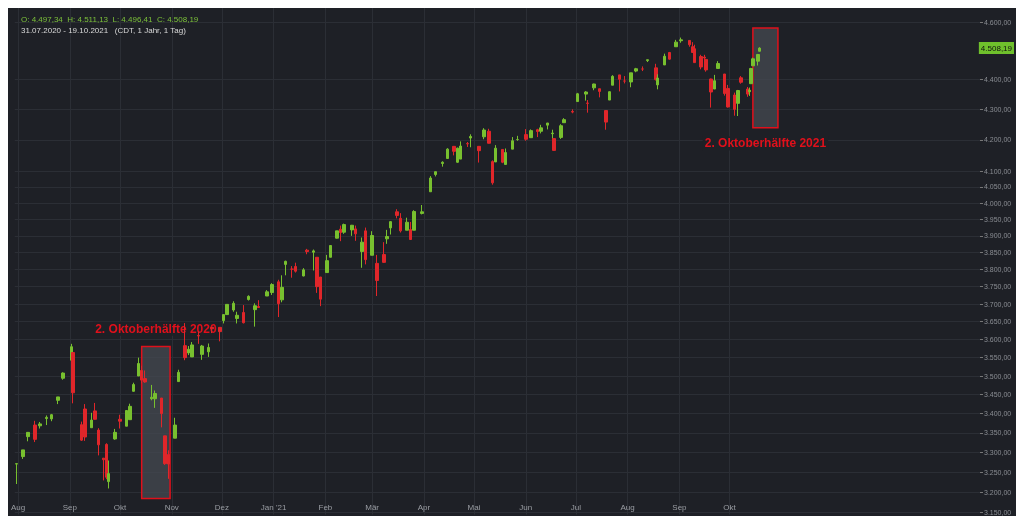 This screenshot has height=524, width=1024. I want to click on x-tick-label: Mai, so click(474, 508).